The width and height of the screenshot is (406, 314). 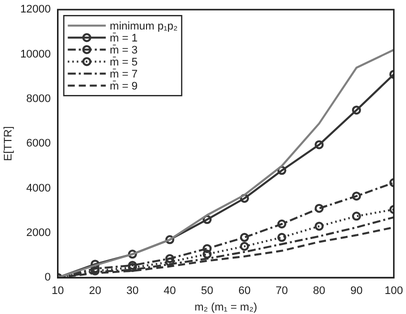 I want to click on x-tick-label: 10, so click(x=58, y=291).